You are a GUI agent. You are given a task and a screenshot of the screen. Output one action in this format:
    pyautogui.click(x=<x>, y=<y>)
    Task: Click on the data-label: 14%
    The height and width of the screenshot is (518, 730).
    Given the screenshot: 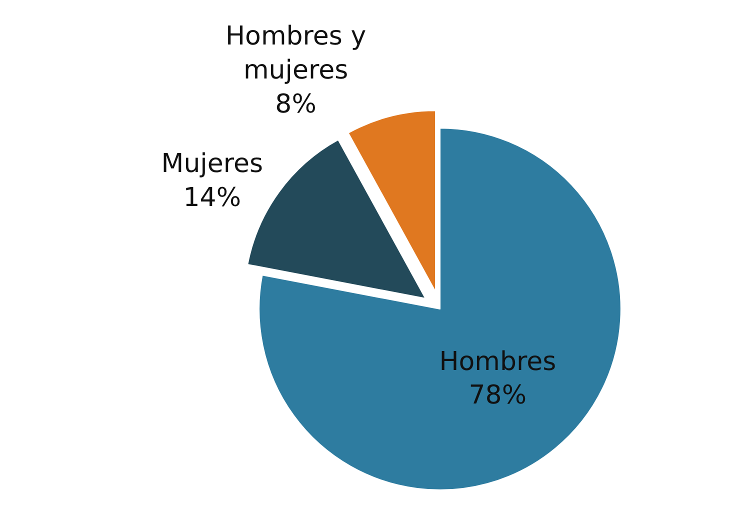 What is the action you would take?
    pyautogui.click(x=212, y=197)
    